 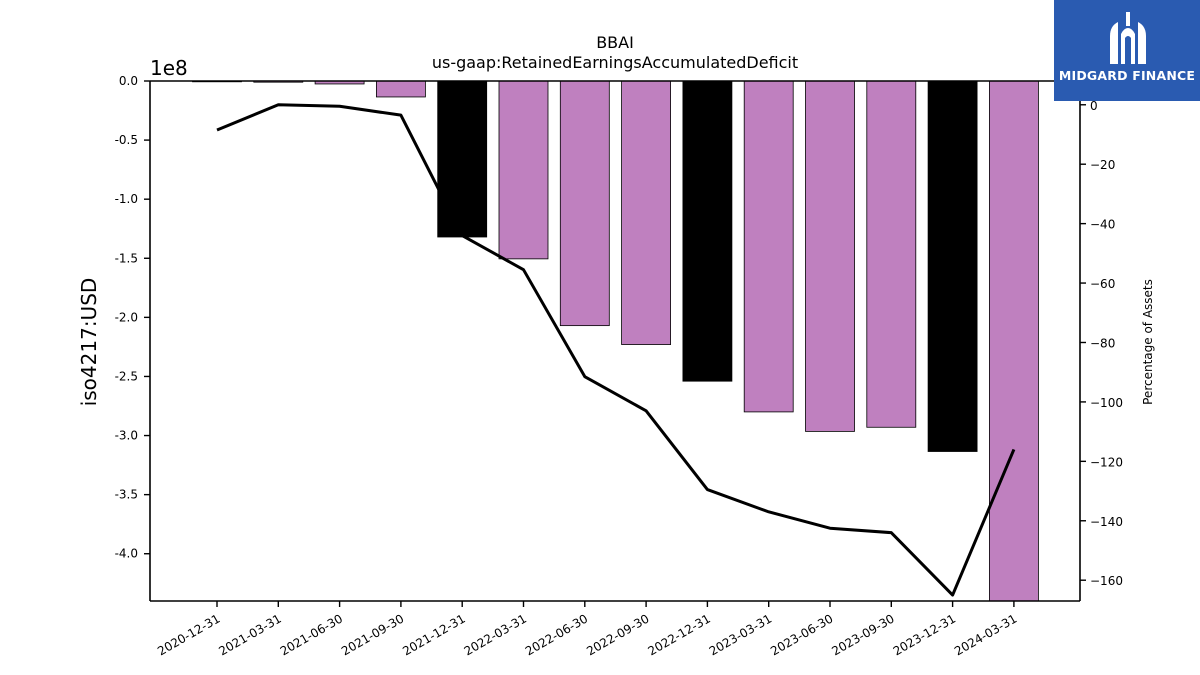 What do you see at coordinates (126, 317) in the screenshot?
I see `y-tick-label-left: -2.0` at bounding box center [126, 317].